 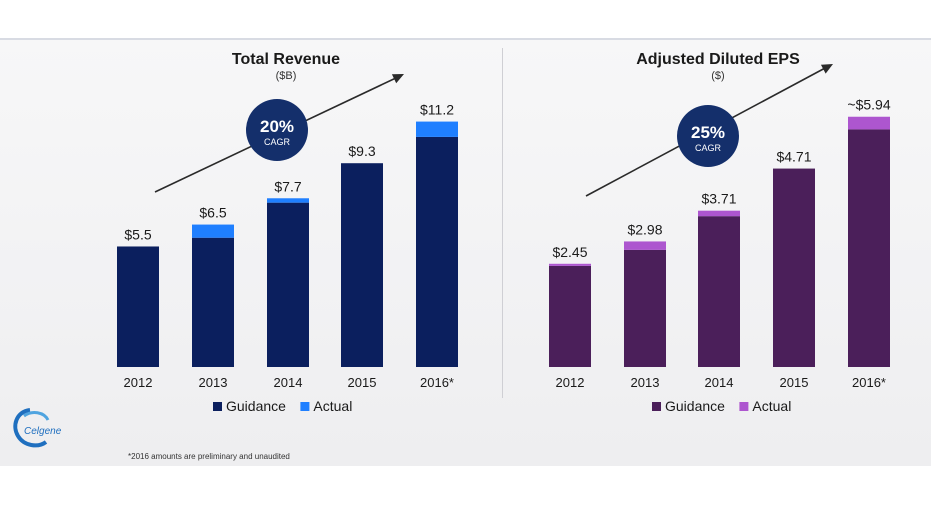 What do you see at coordinates (137, 234) in the screenshot?
I see `bar-total-label: $5.5` at bounding box center [137, 234].